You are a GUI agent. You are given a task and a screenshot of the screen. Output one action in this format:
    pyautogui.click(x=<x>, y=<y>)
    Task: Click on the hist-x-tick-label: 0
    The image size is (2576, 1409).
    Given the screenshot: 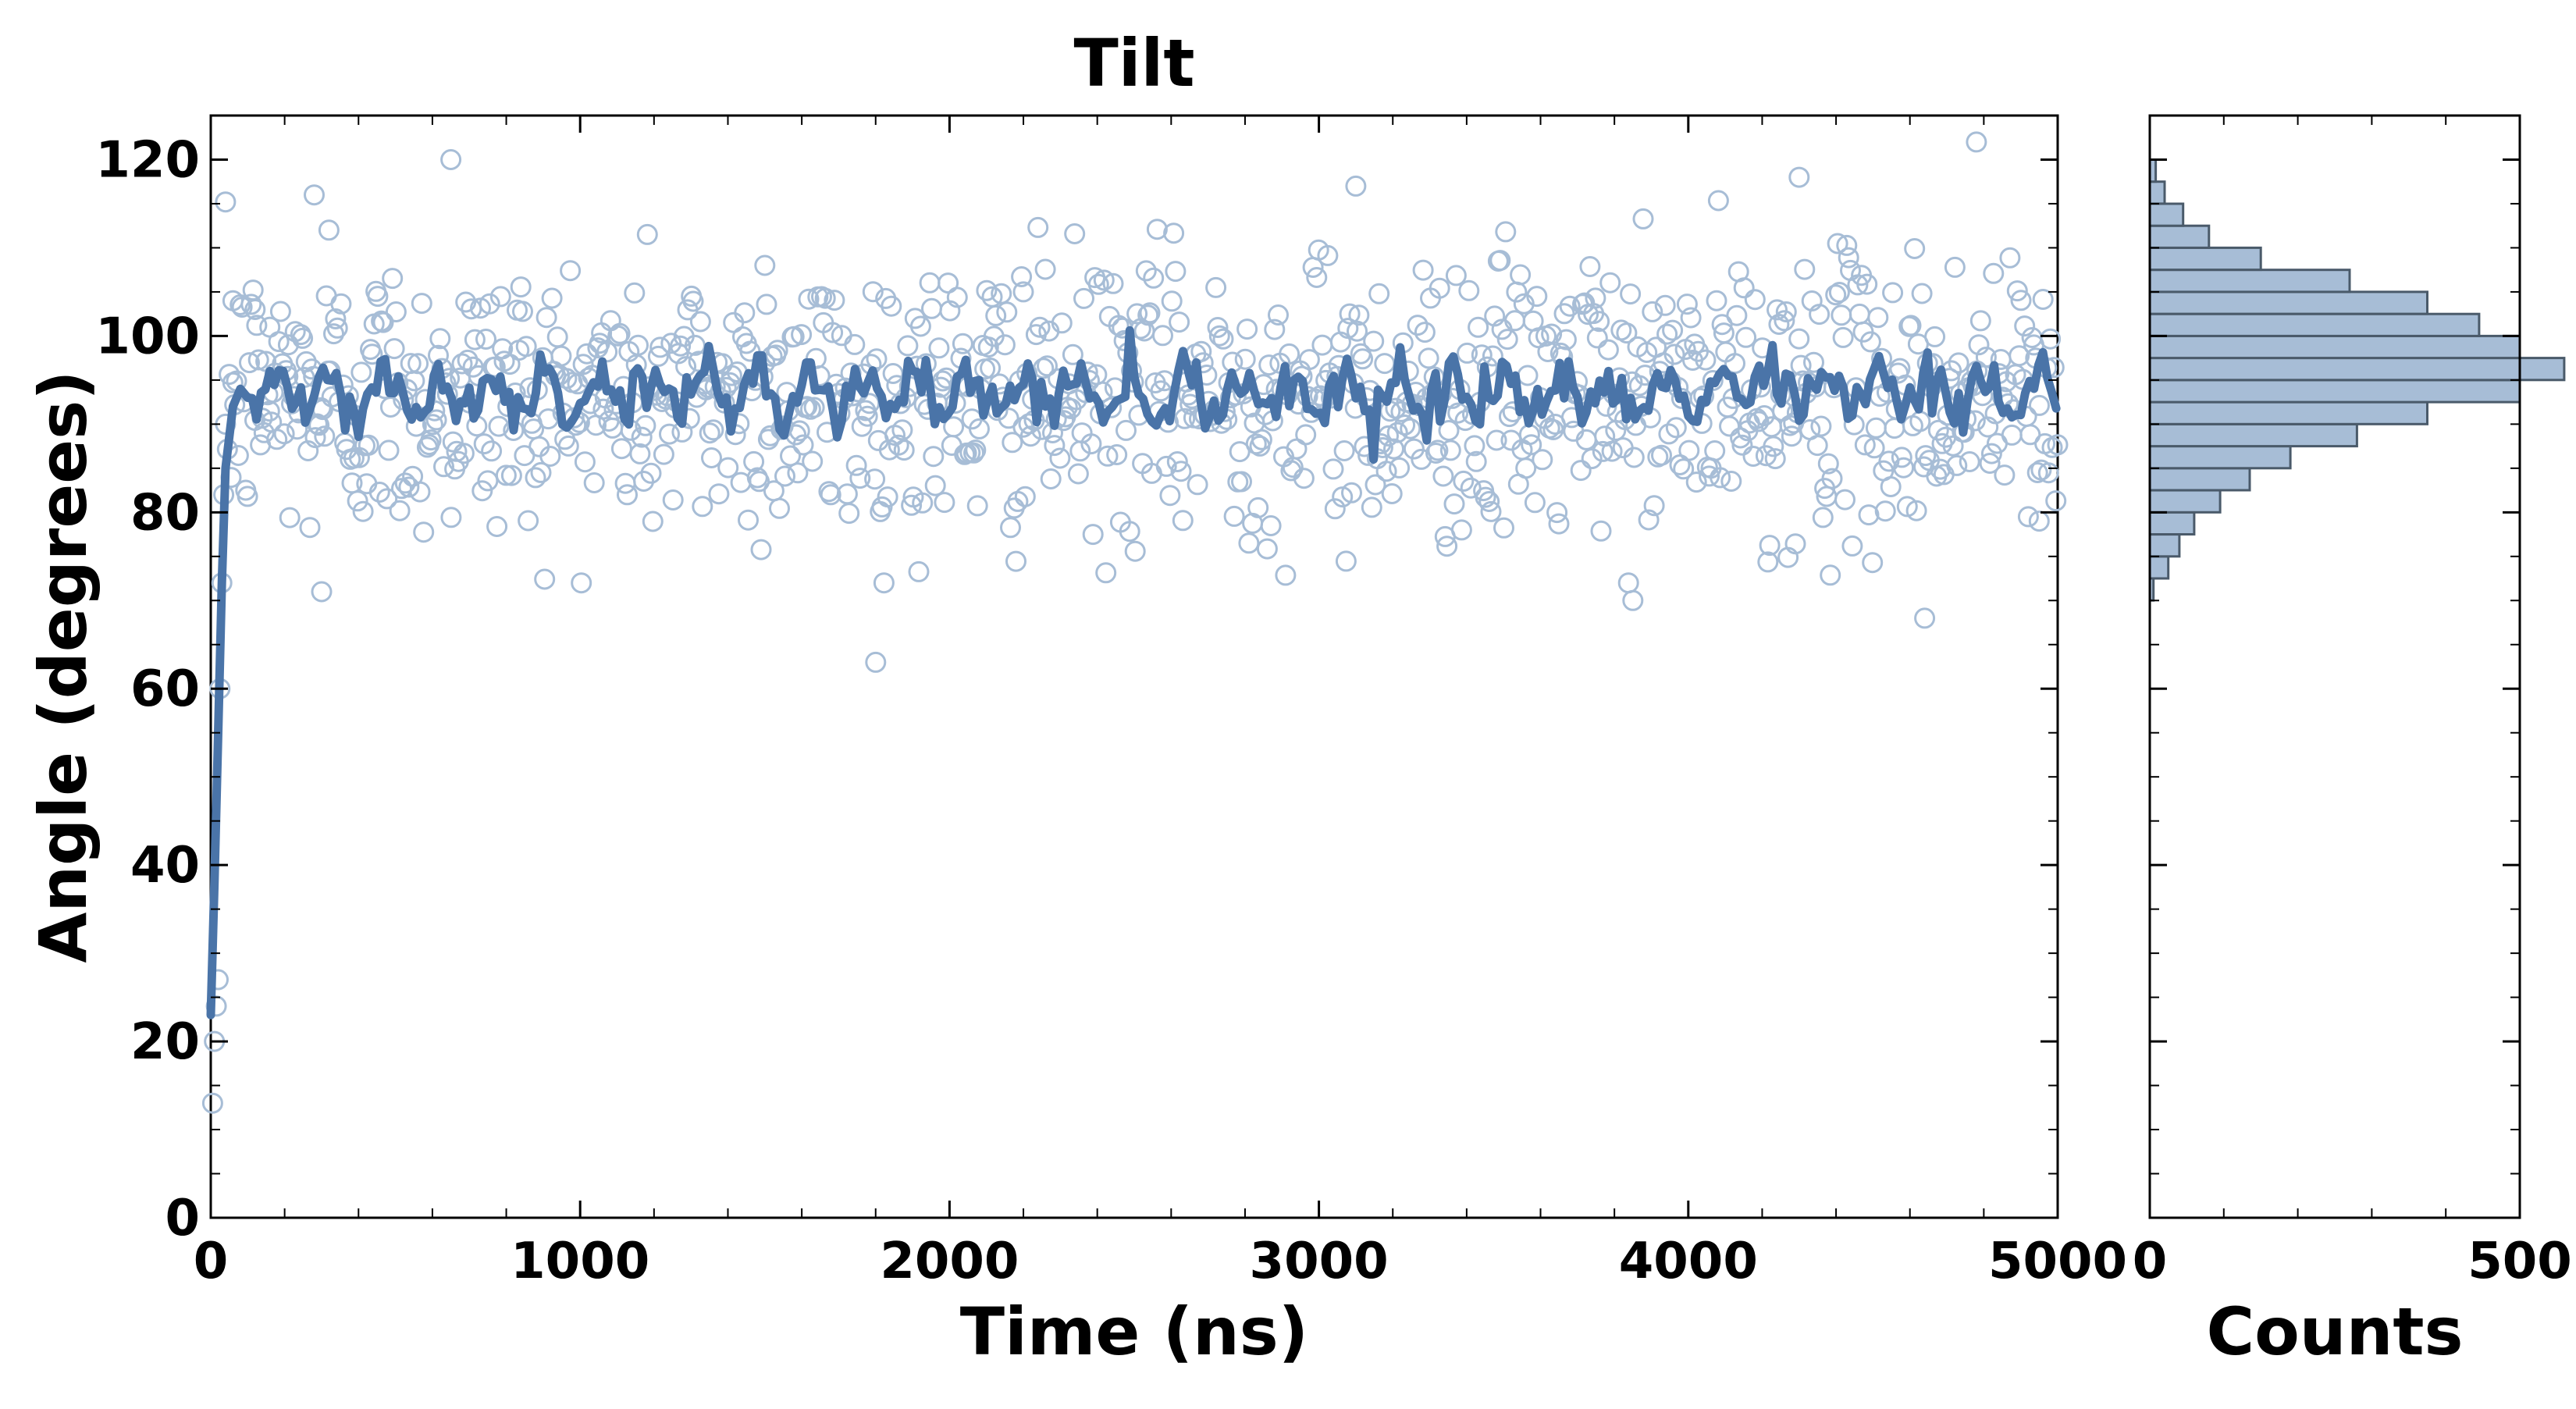 What is the action you would take?
    pyautogui.click(x=2150, y=1261)
    